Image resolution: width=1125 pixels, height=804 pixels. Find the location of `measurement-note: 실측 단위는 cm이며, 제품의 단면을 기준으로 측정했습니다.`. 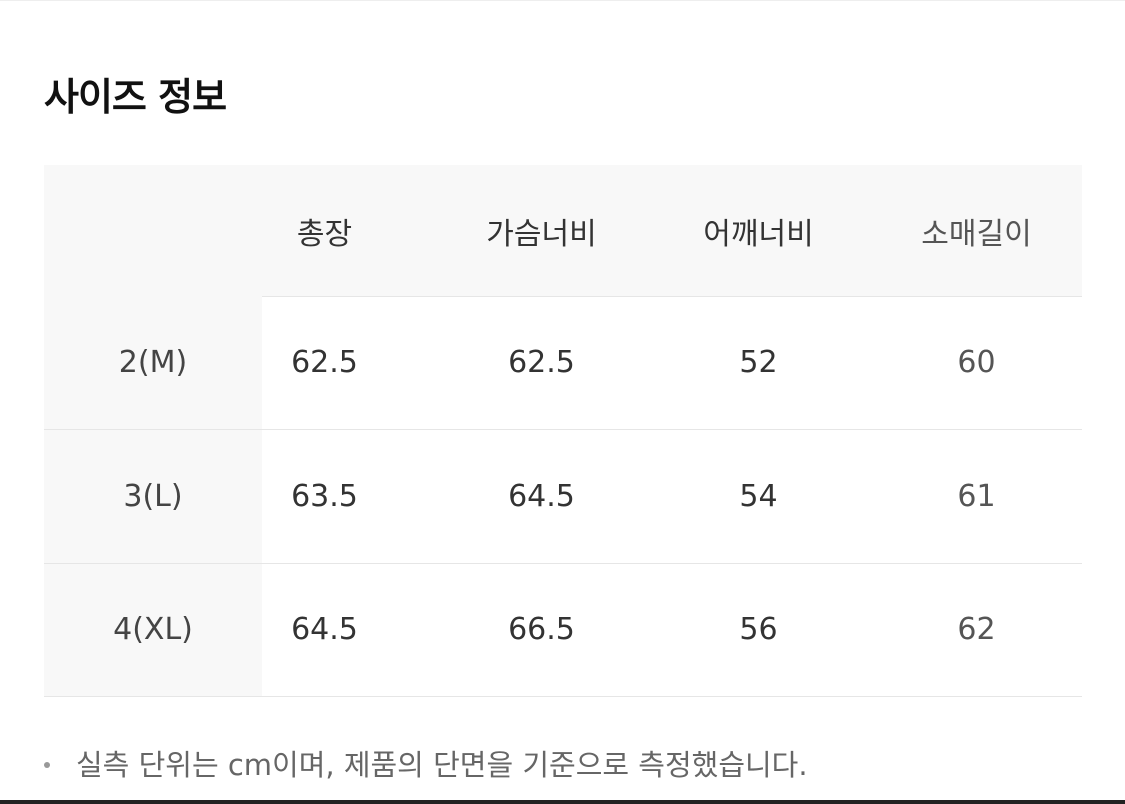

measurement-note: 실측 단위는 cm이며, 제품의 단면을 기준으로 측정했습니다. is located at coordinates (426, 763).